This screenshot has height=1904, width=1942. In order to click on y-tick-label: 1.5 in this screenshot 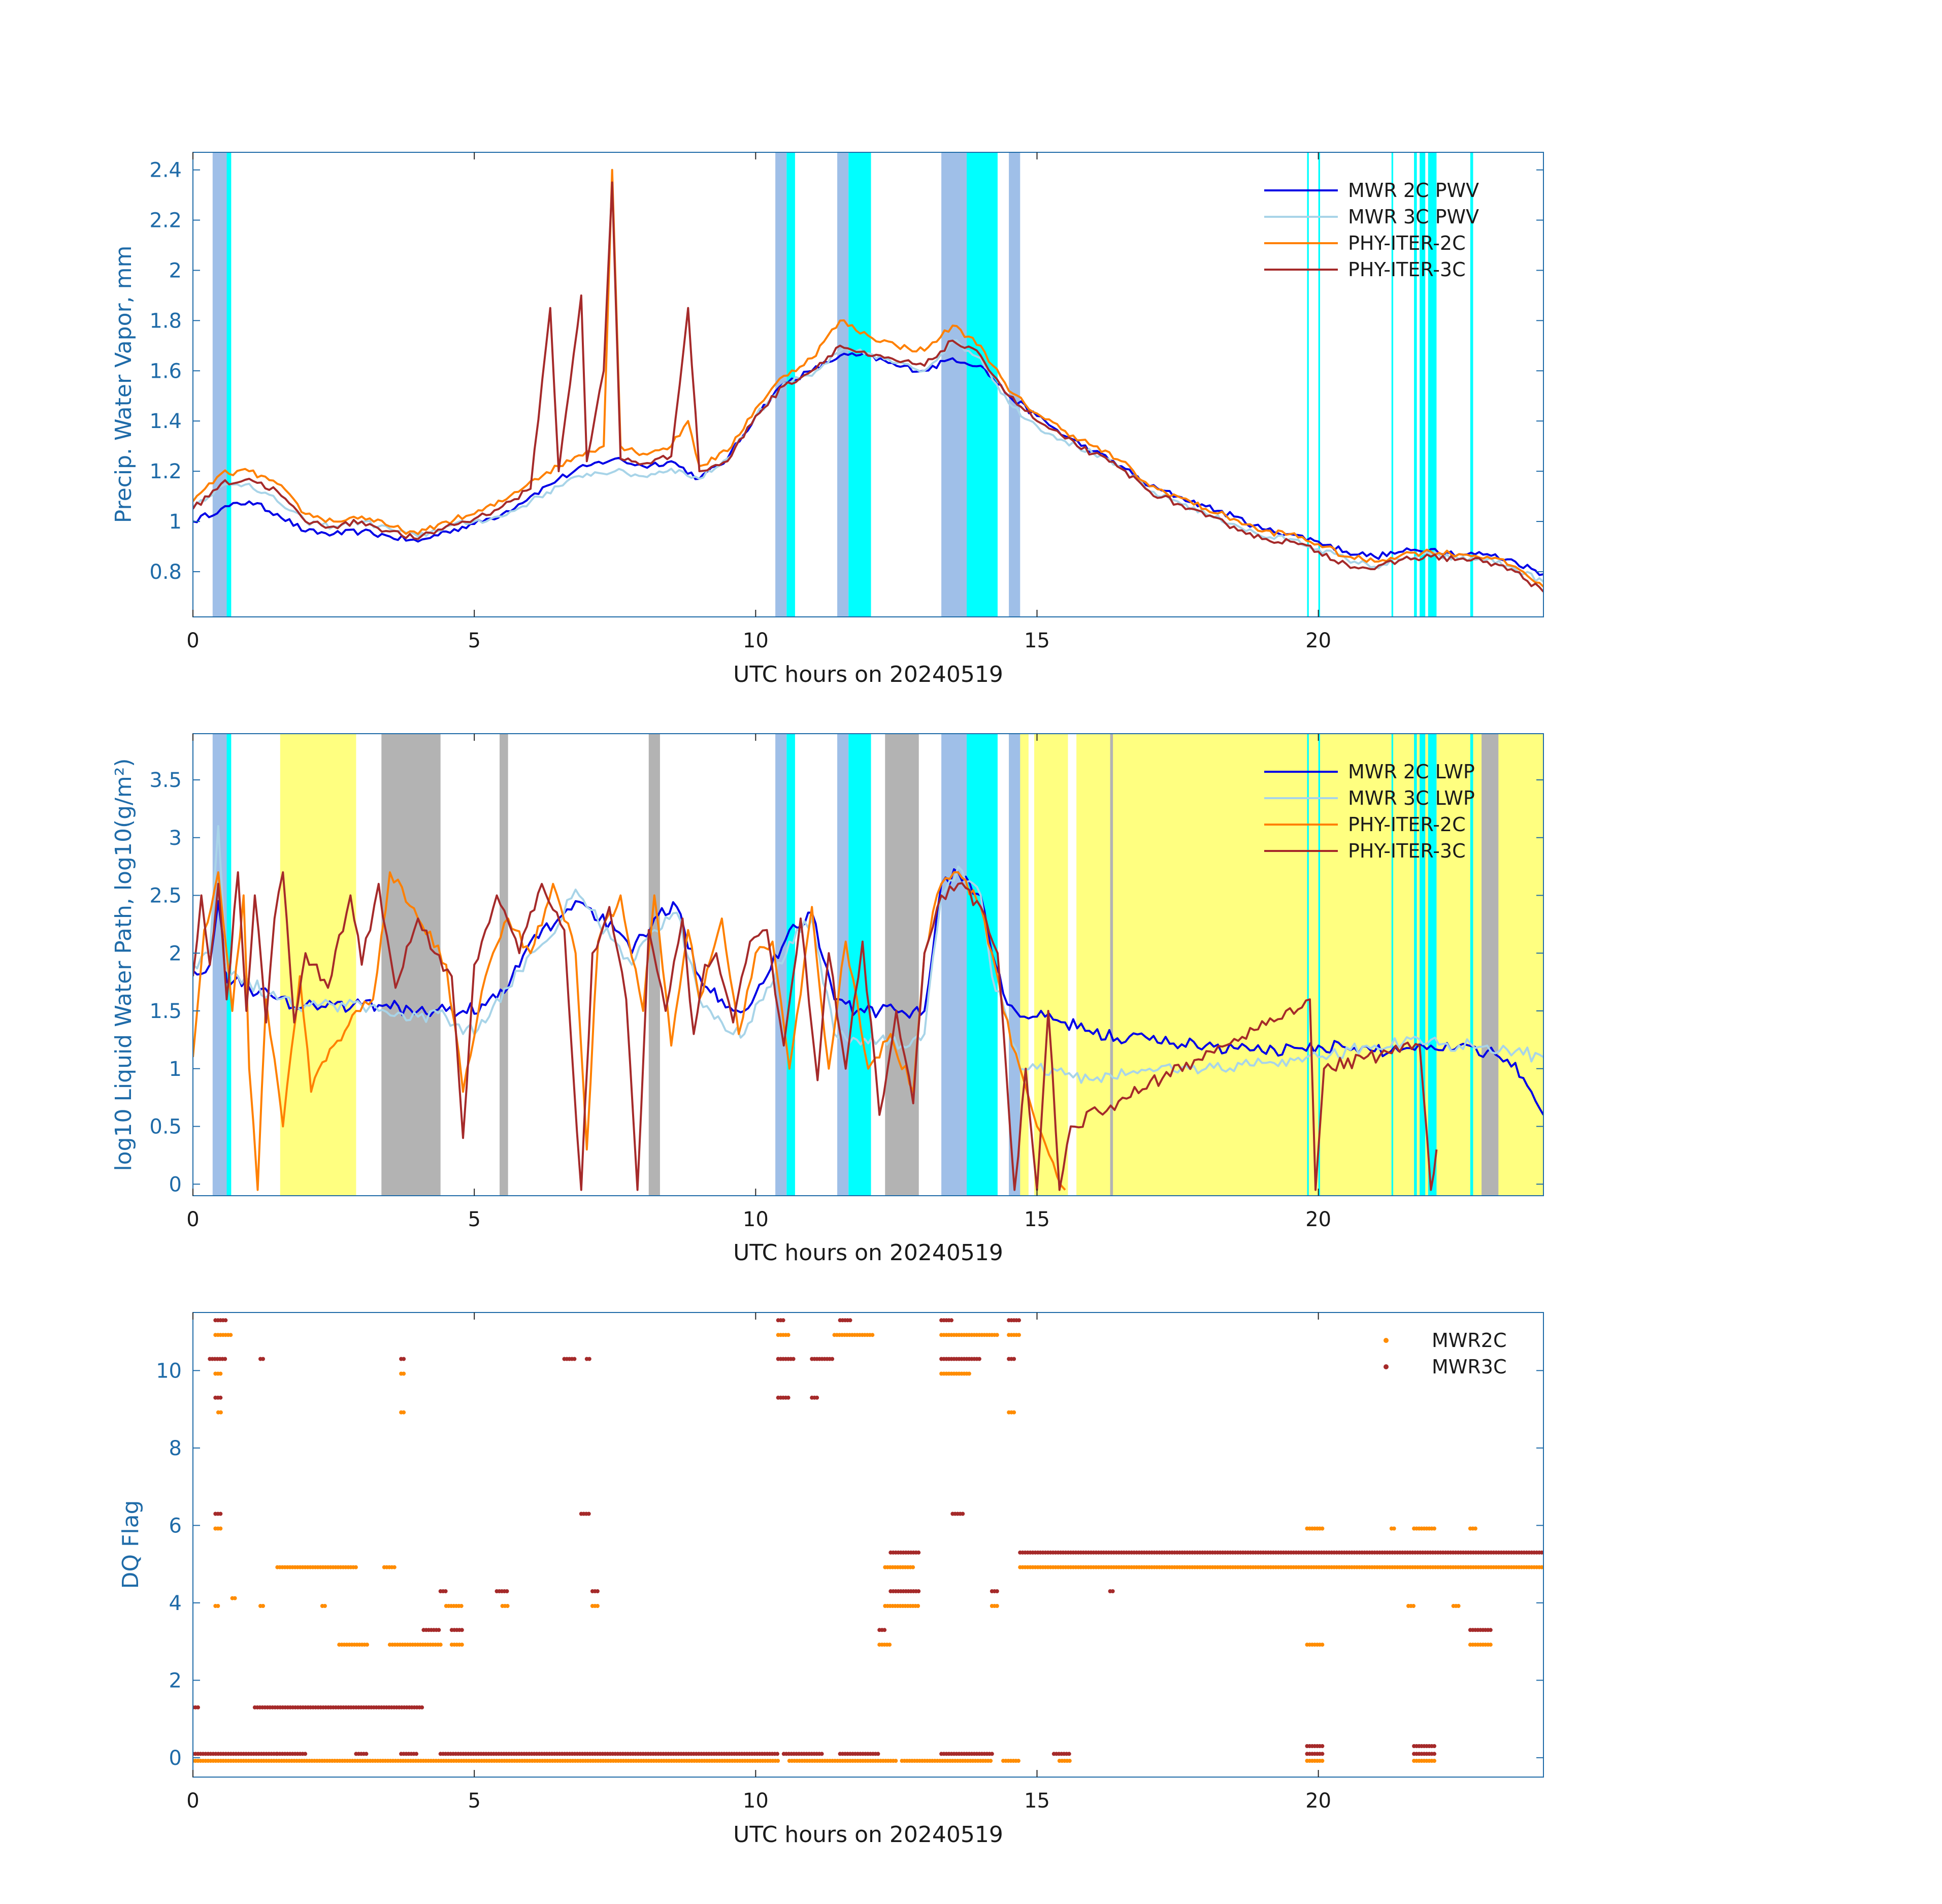, I will do `click(165, 1012)`.